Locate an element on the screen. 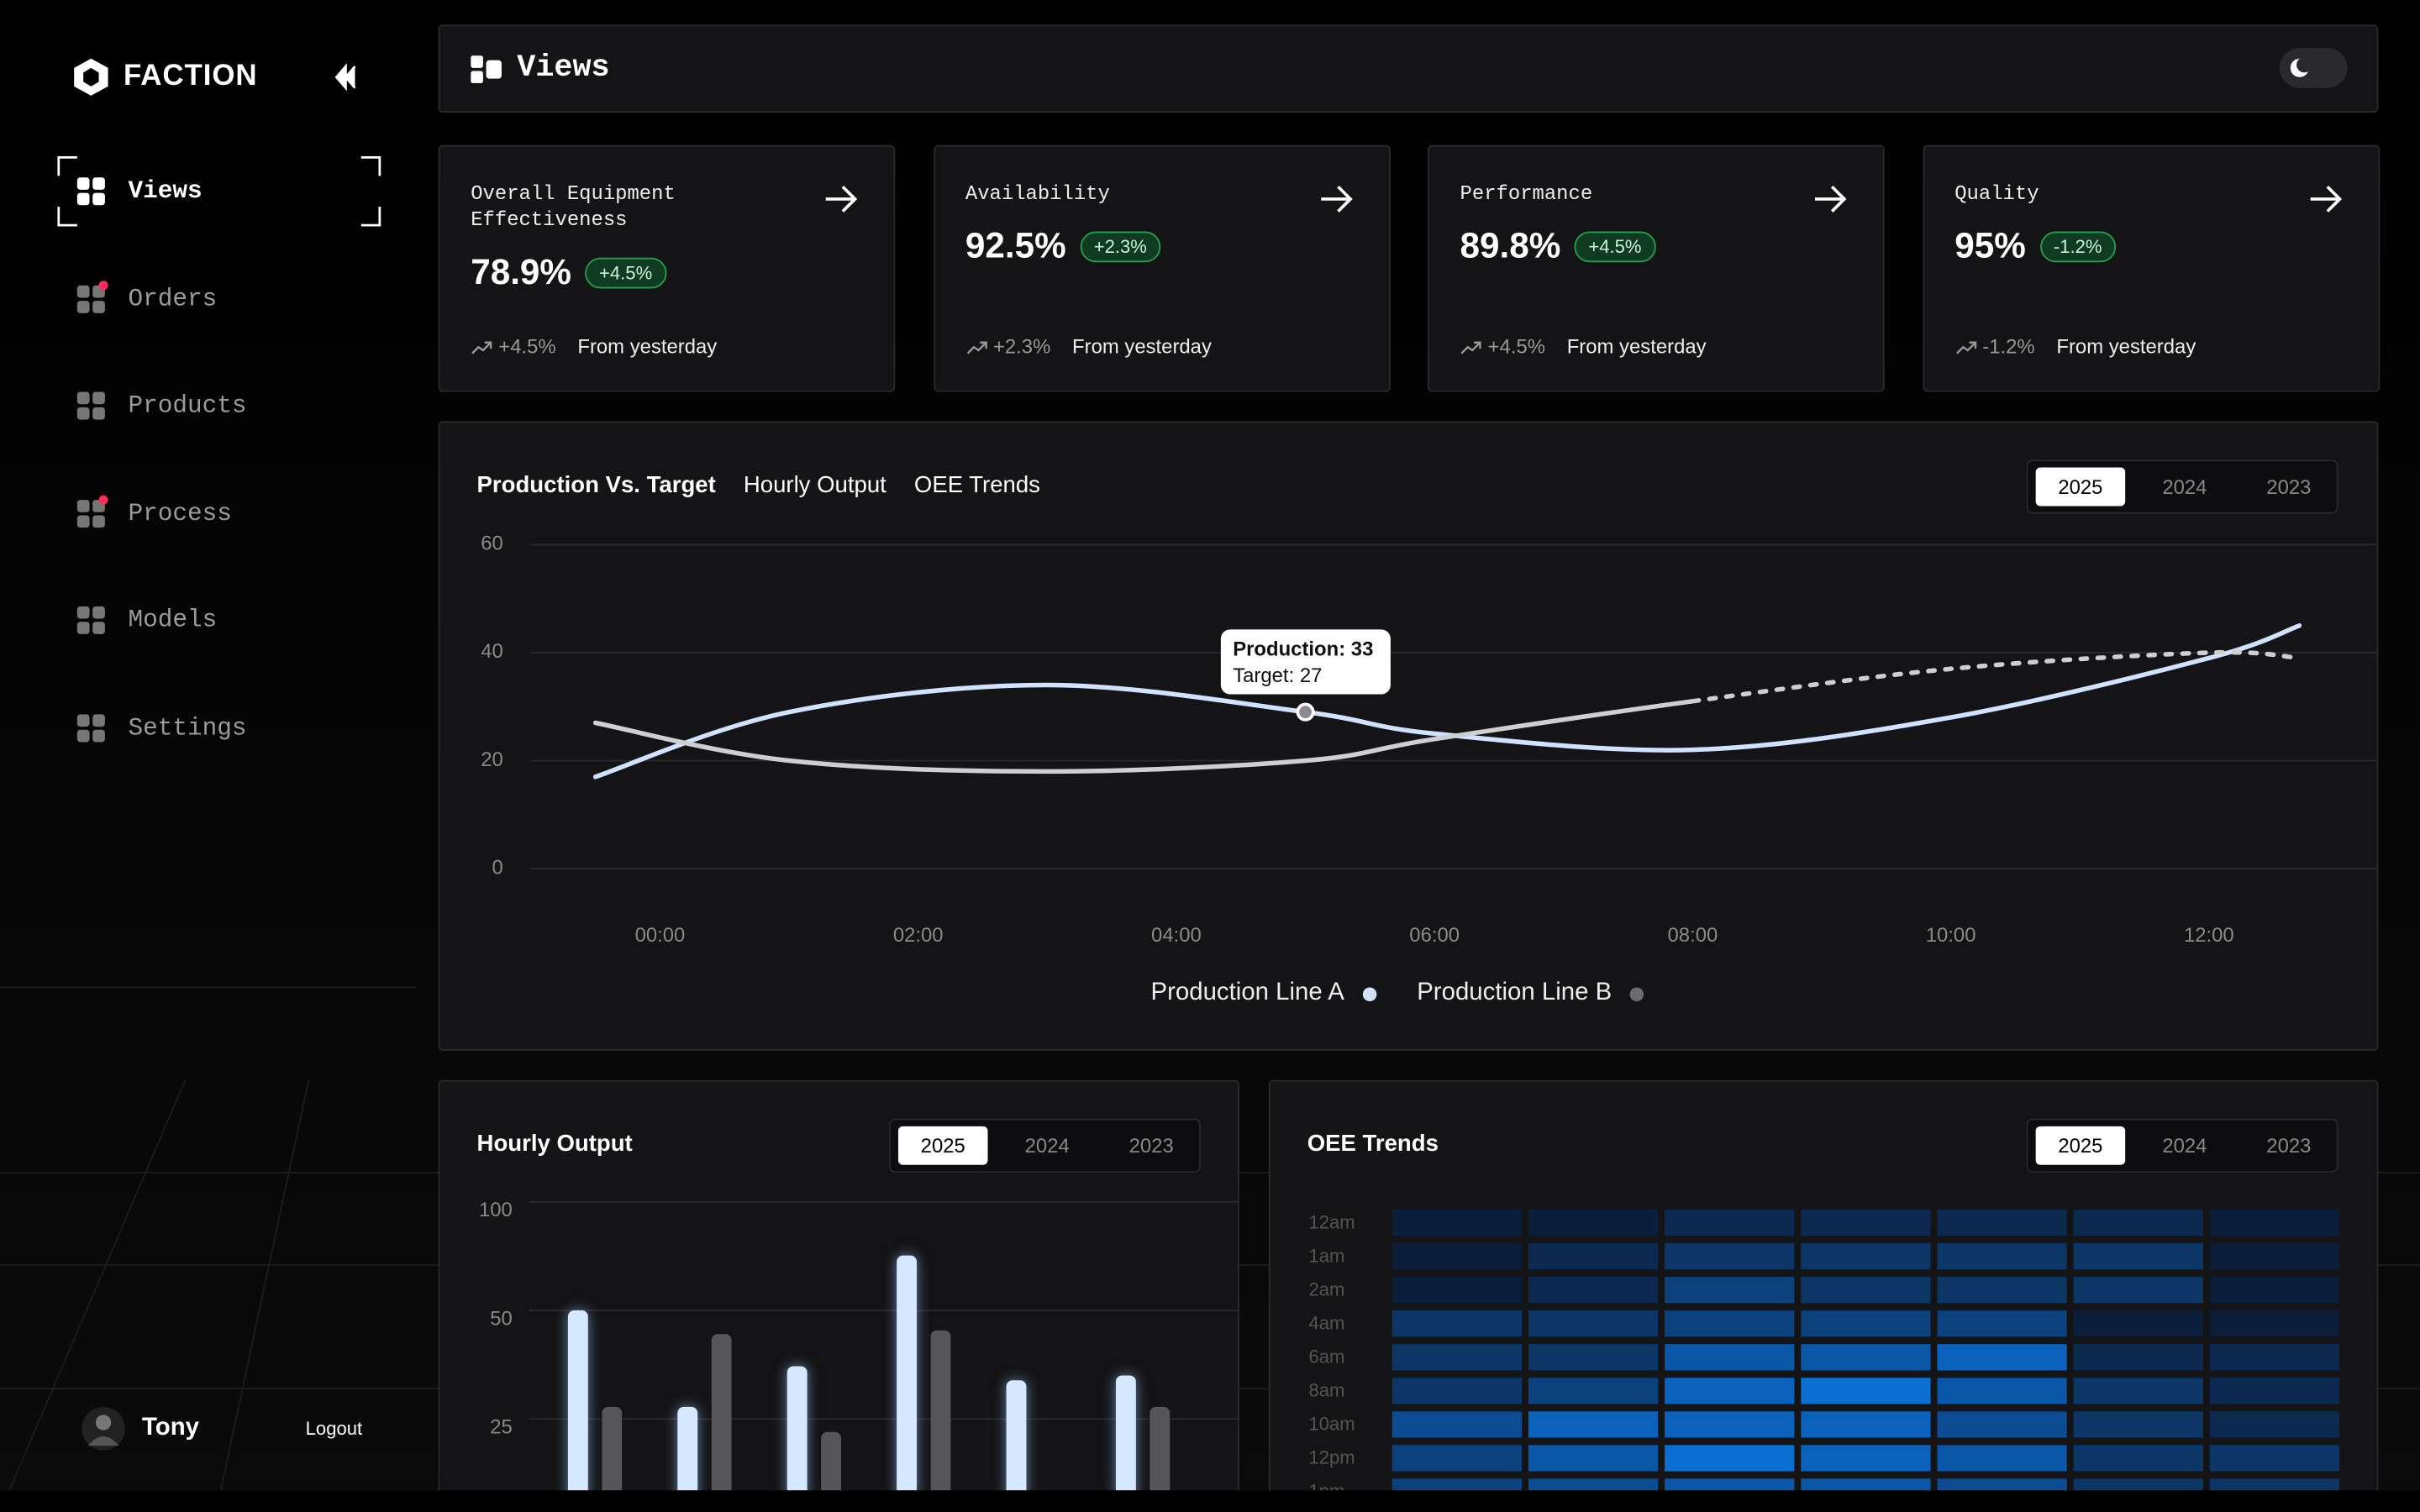 The image size is (2420, 1512). row-label: 12pm is located at coordinates (1332, 1457).